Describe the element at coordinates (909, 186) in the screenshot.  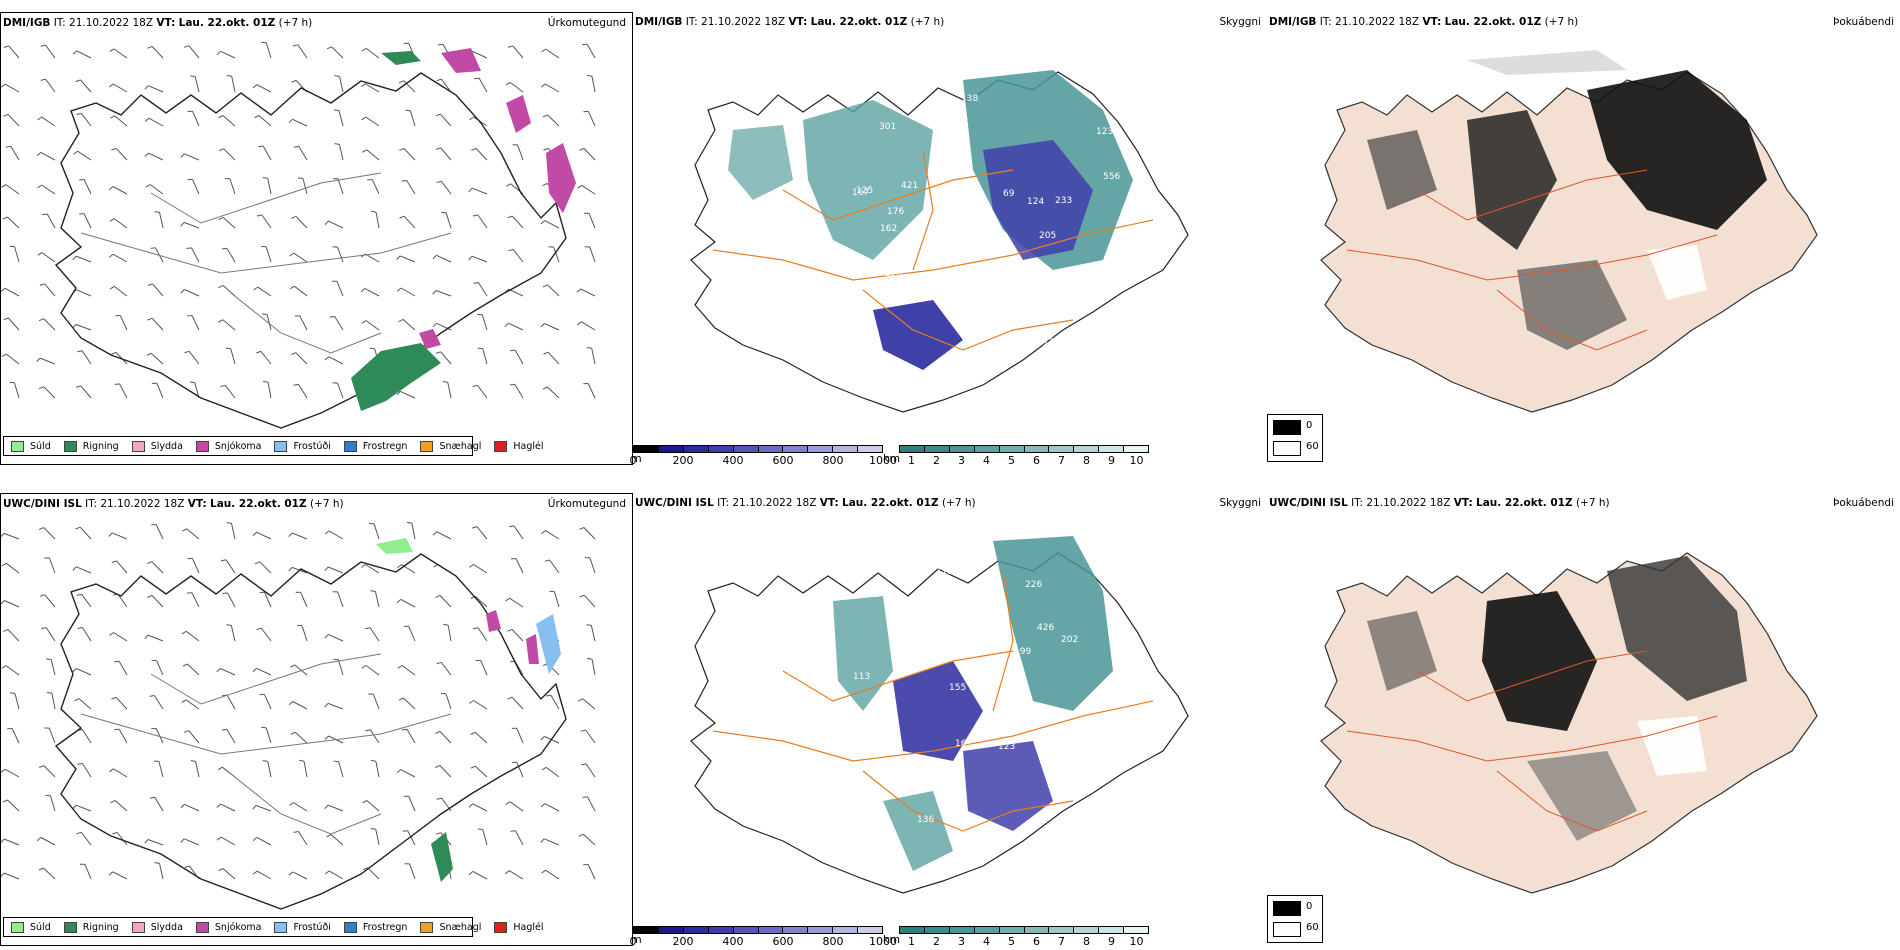
I see `visibility-label: 421` at that location.